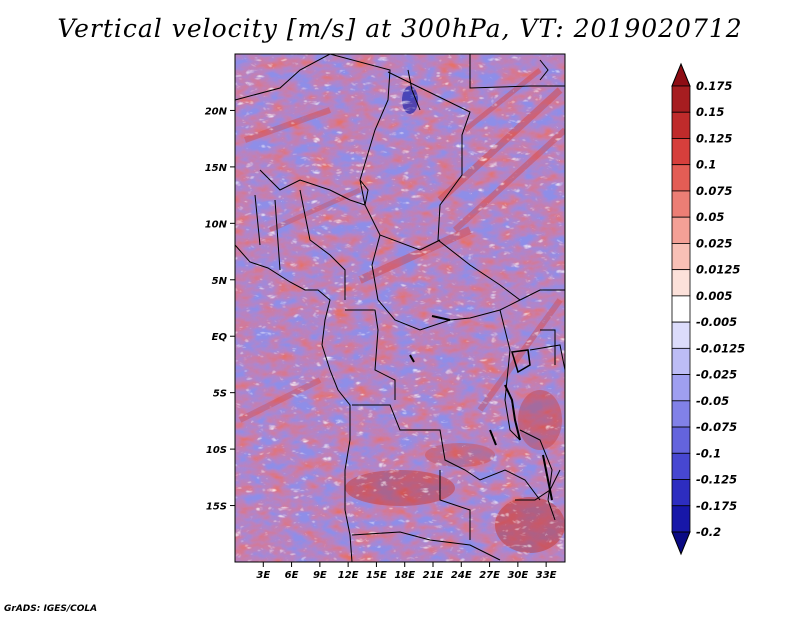 The image size is (800, 618). I want to click on x-tick-label: 24E, so click(461, 575).